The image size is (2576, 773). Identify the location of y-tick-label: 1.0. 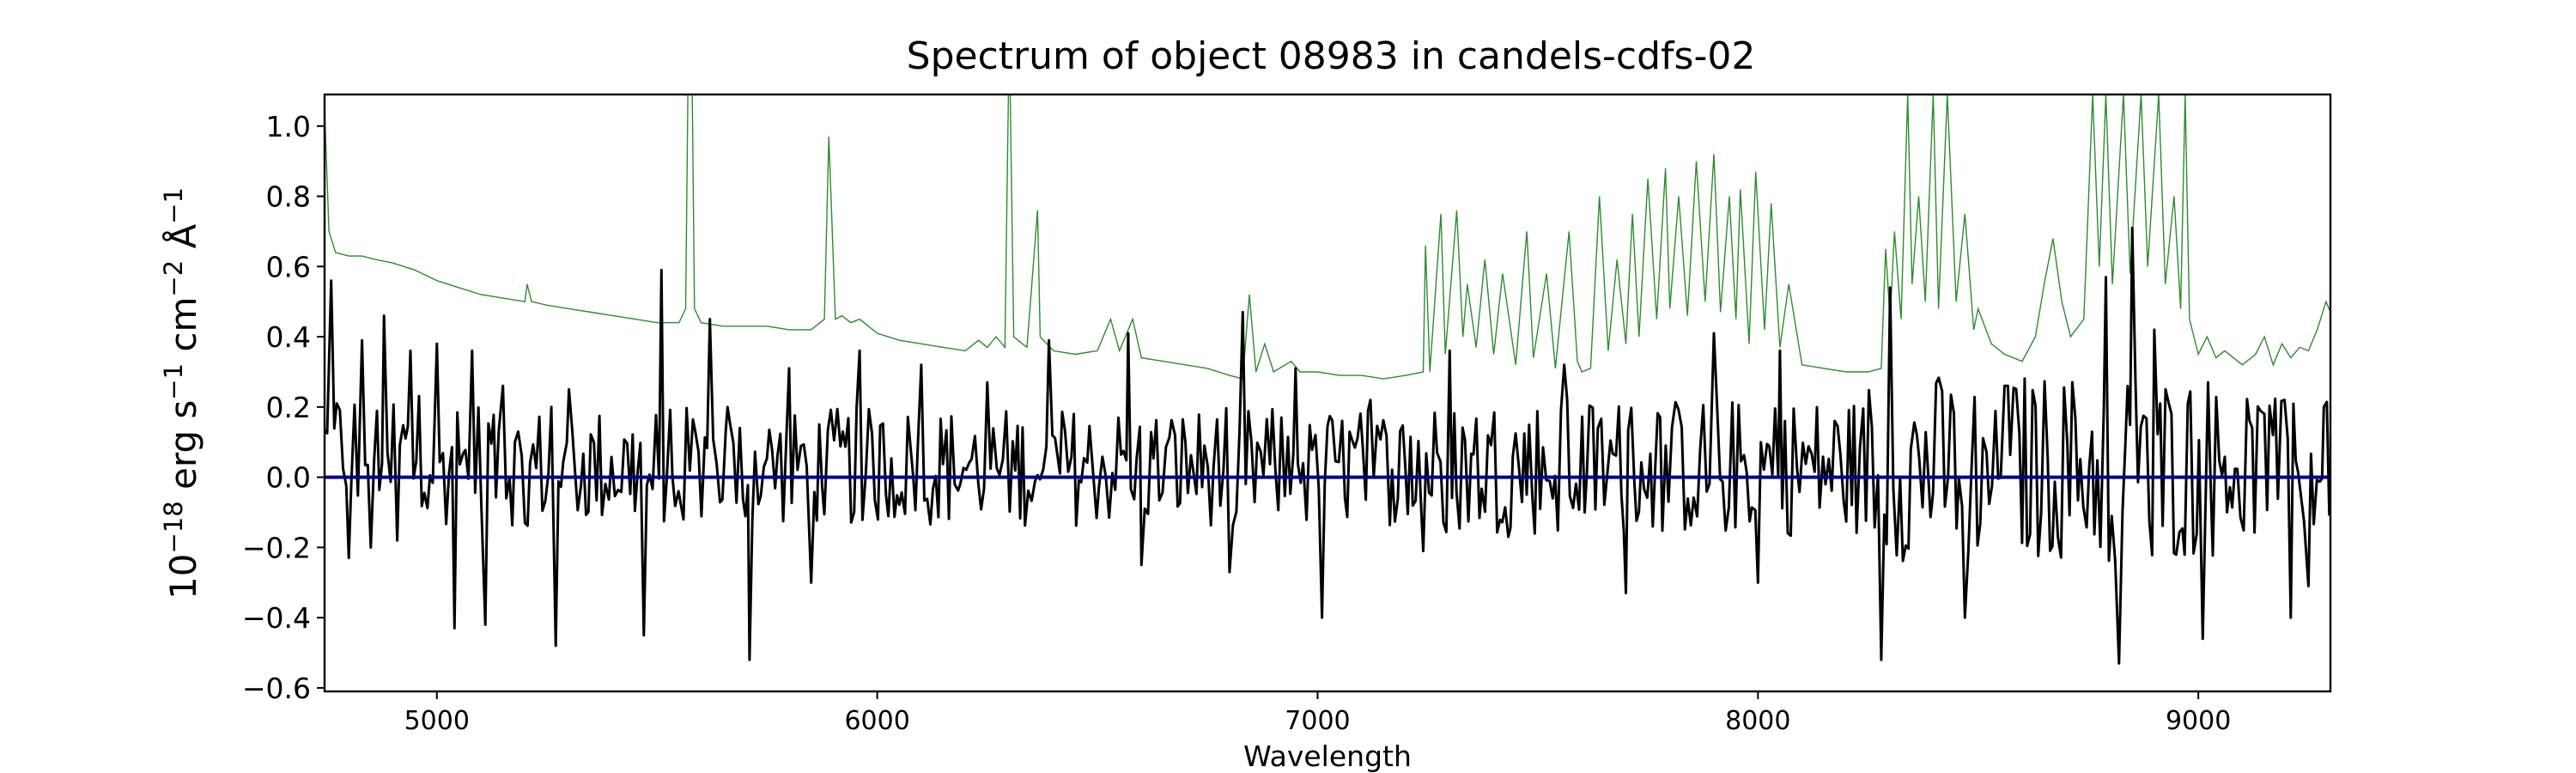
(289, 126).